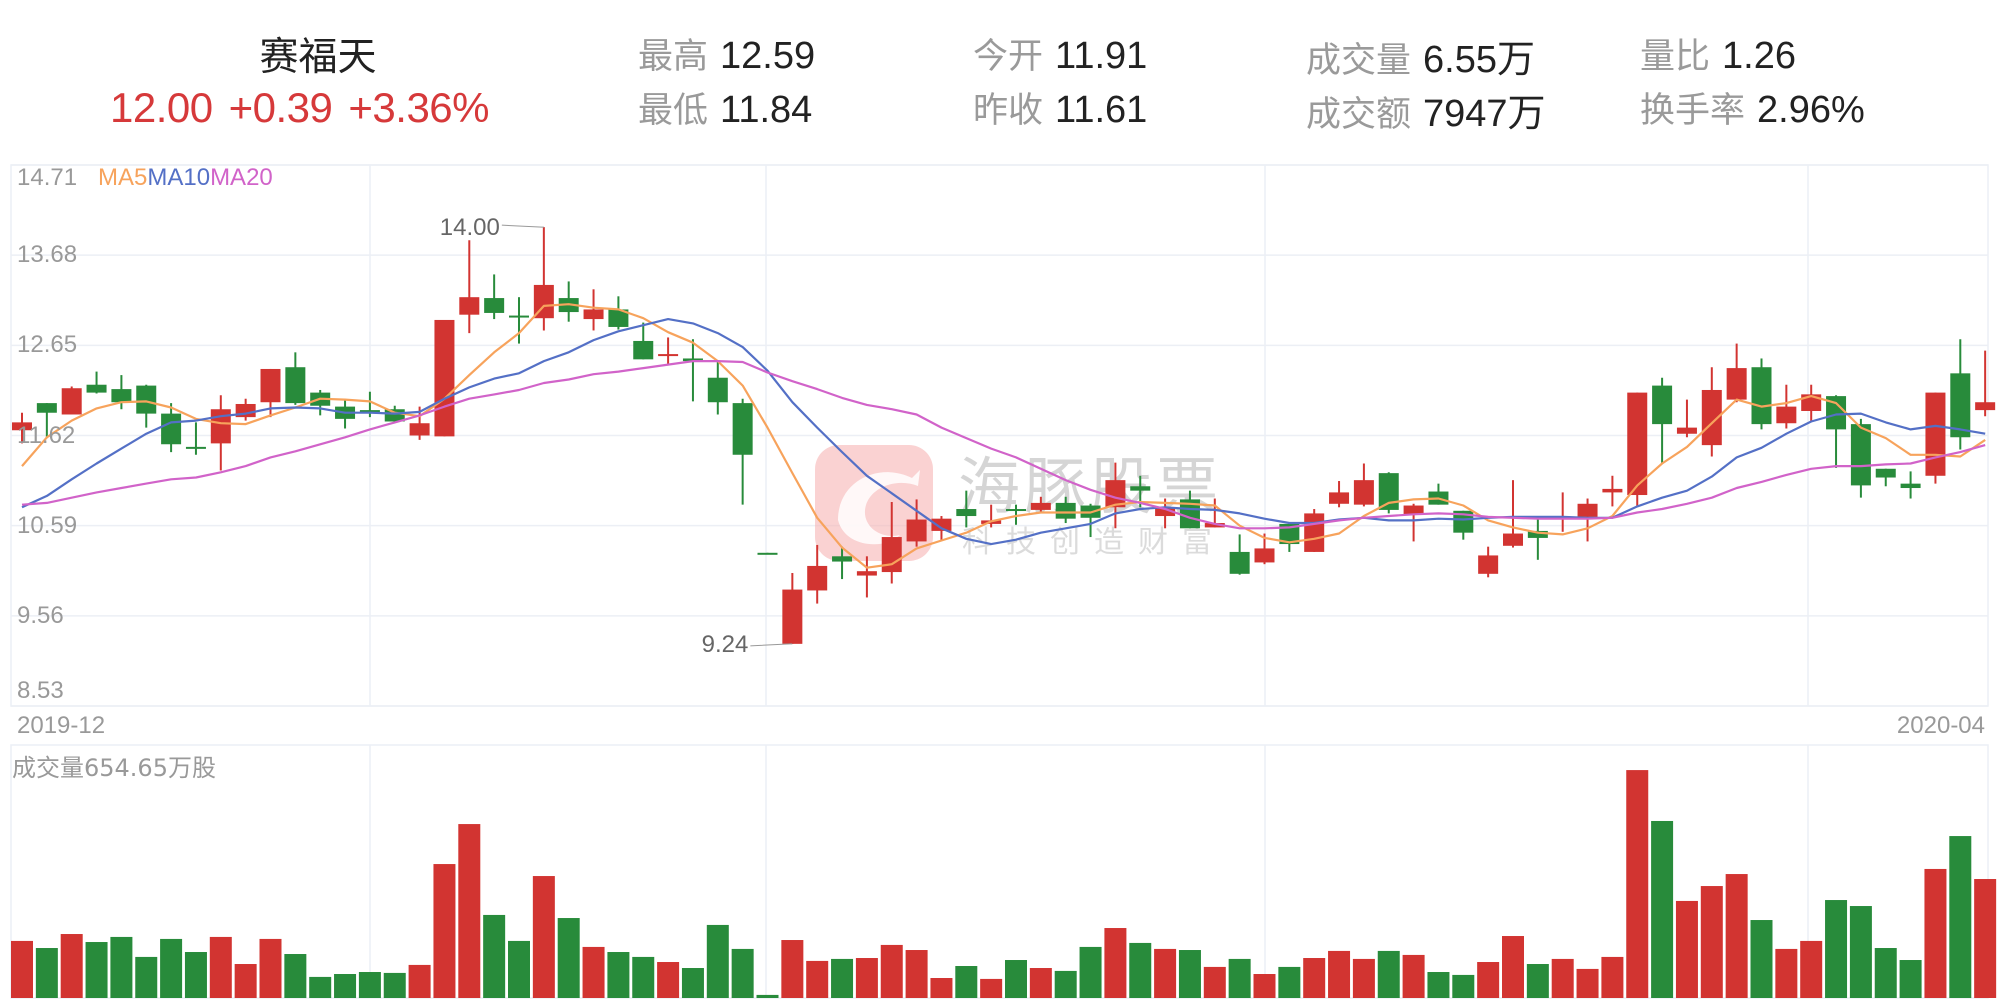 This screenshot has width=2001, height=999. What do you see at coordinates (40, 690) in the screenshot?
I see `y-tick-label: 8.53` at bounding box center [40, 690].